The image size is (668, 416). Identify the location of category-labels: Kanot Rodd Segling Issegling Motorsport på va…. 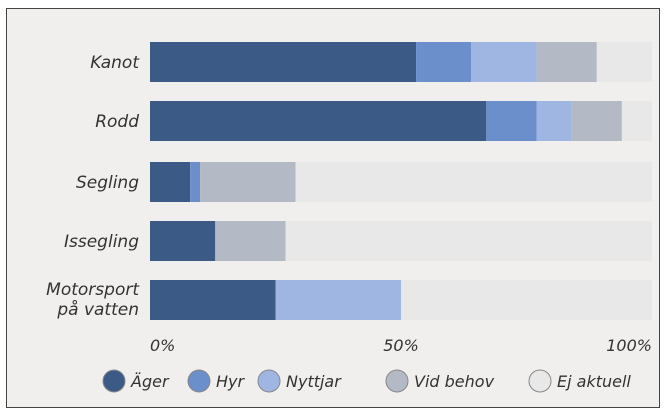
(93, 186).